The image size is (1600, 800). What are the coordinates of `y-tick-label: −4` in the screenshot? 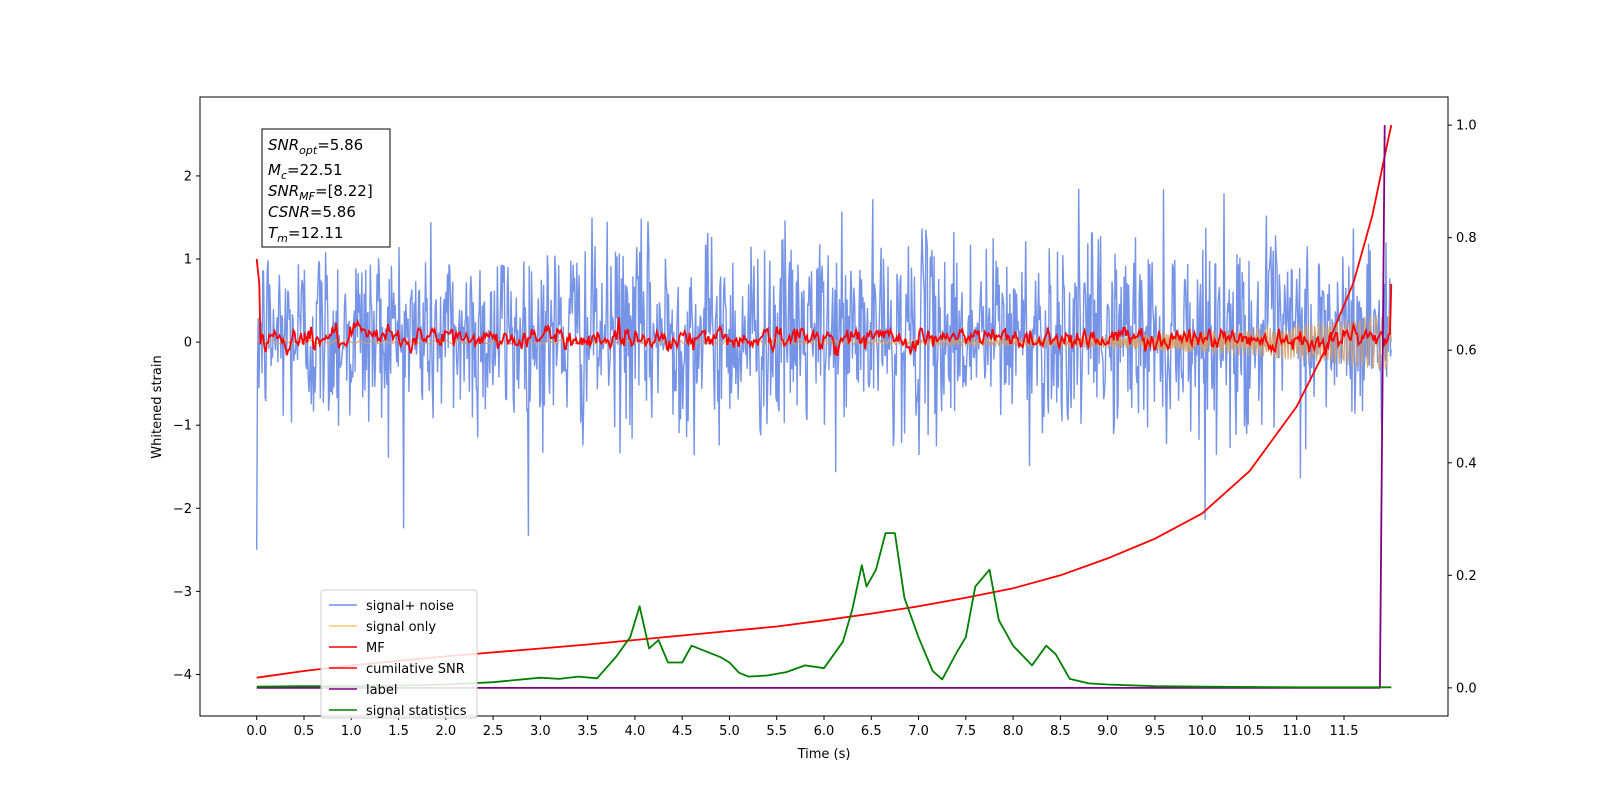 It's located at (182, 675).